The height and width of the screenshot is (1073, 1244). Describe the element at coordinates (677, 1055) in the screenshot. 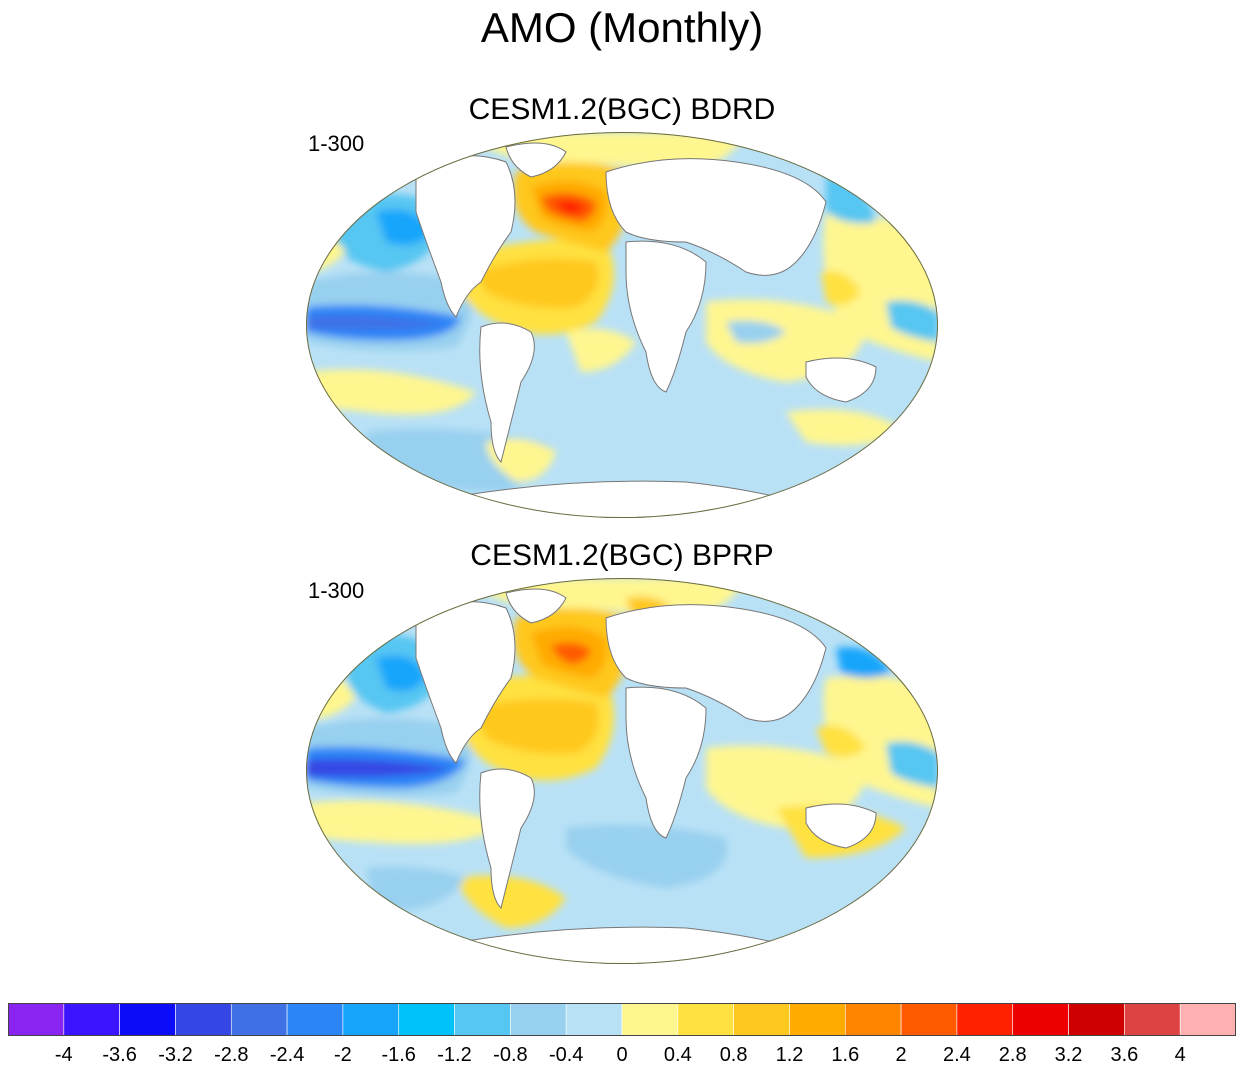

I see `colorbar-tick-label: 0.4` at that location.